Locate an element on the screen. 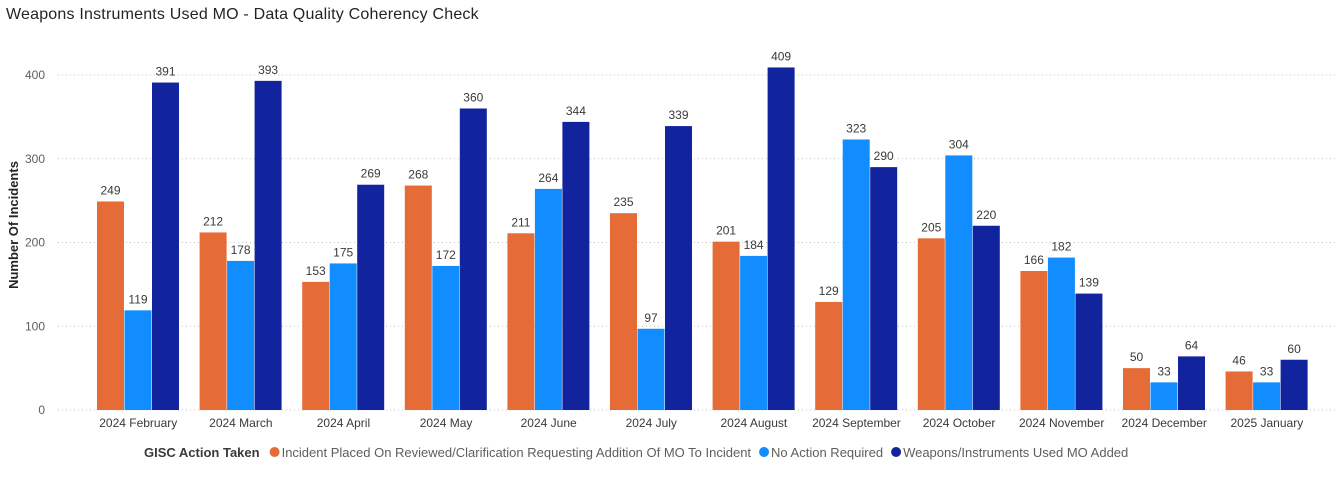 This screenshot has width=1341, height=501. legend-item: No Action Required is located at coordinates (827, 452).